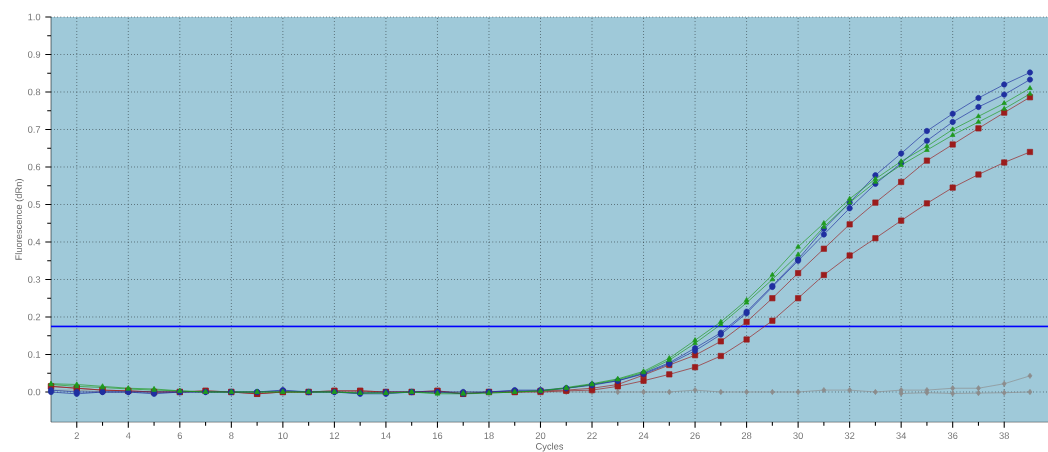  I want to click on x-tick-label: 26, so click(695, 435).